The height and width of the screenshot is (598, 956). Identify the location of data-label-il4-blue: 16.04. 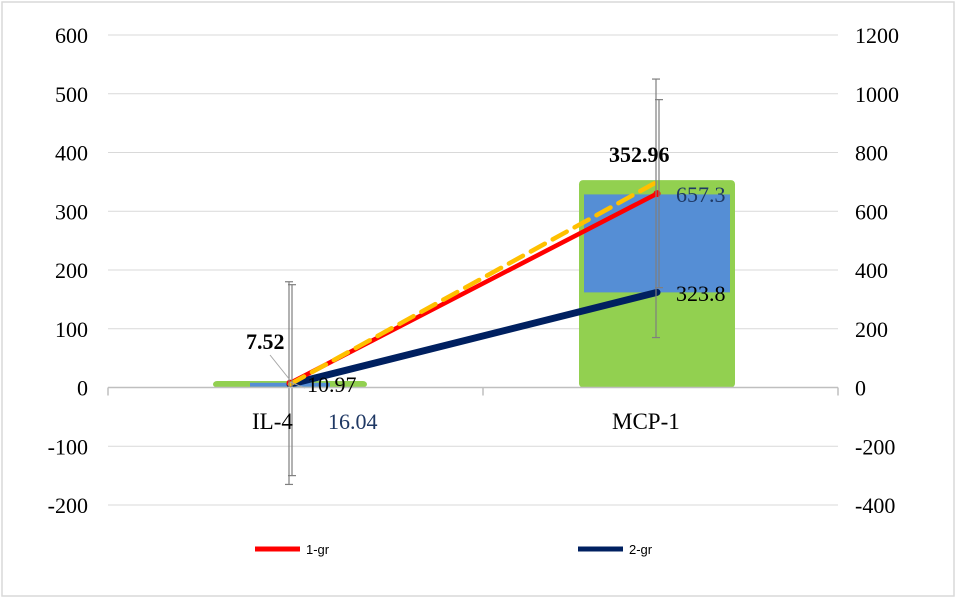
(353, 421).